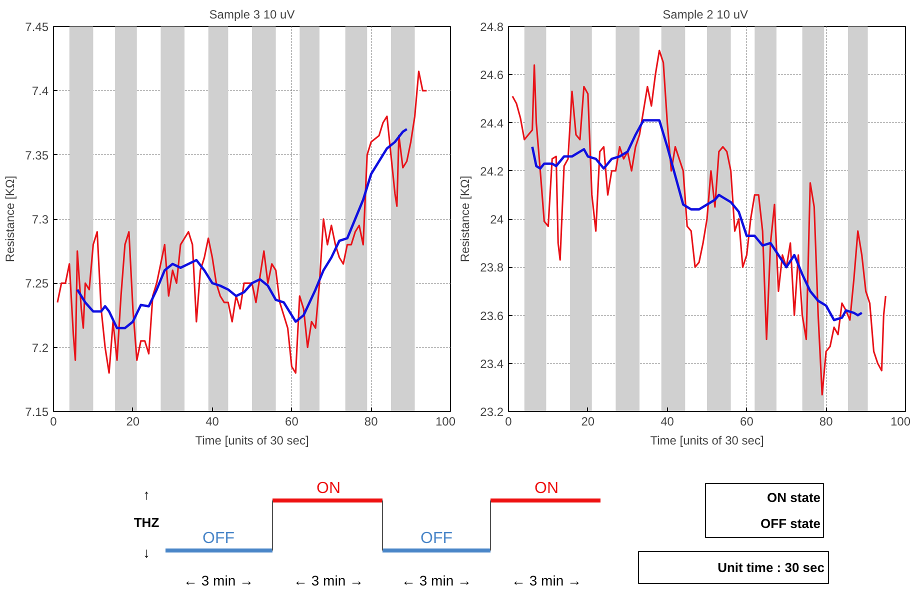 Image resolution: width=919 pixels, height=594 pixels. What do you see at coordinates (790, 523) in the screenshot?
I see `text: OFF state` at bounding box center [790, 523].